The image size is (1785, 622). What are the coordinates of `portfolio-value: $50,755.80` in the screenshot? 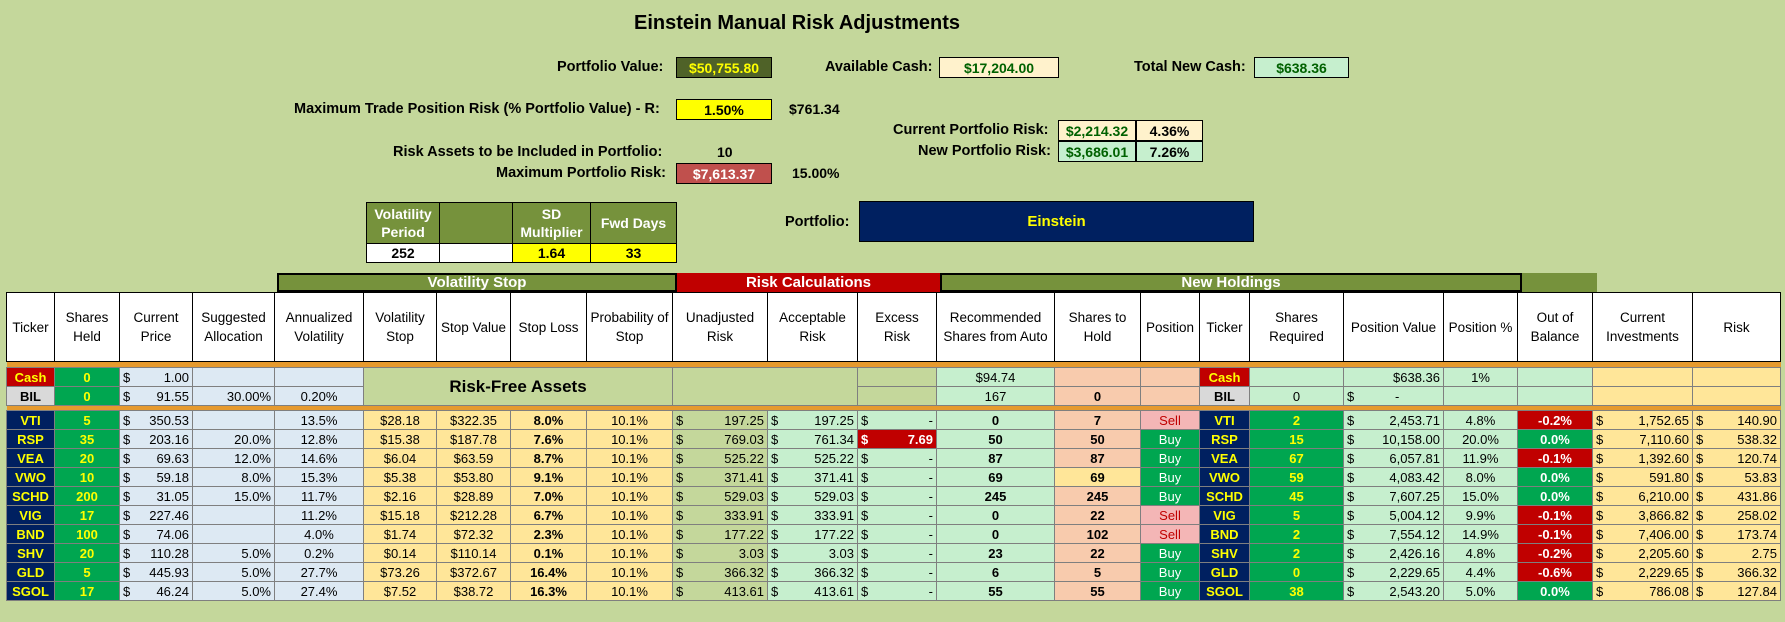 It's located at (724, 67).